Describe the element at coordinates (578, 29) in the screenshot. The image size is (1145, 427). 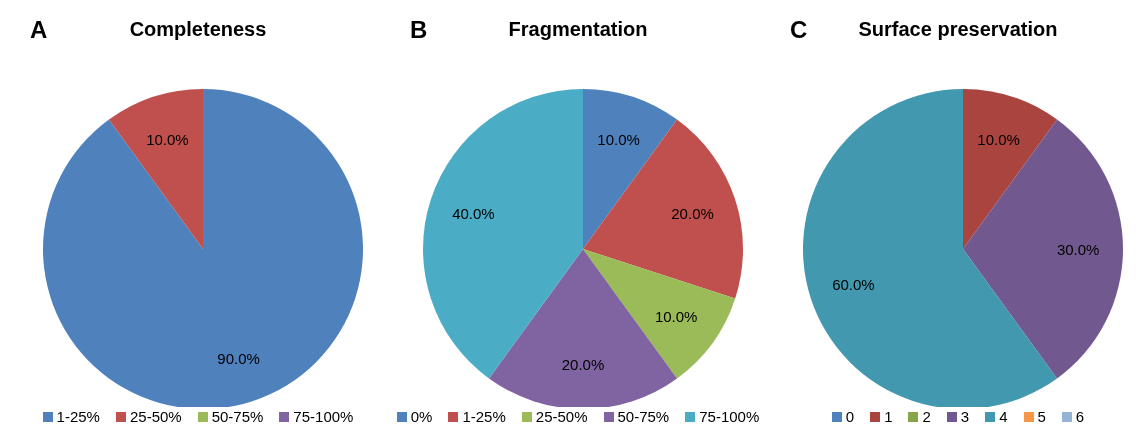
I see `chart-title: Fragmentation` at that location.